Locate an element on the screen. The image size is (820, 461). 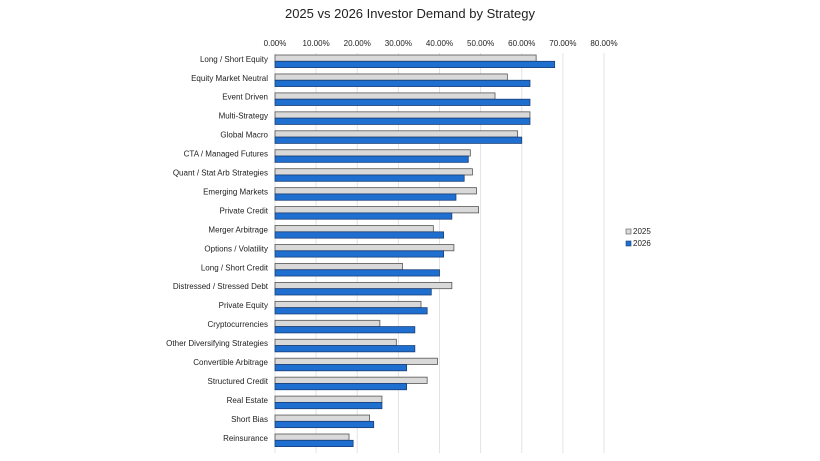
category-label: Short Bias is located at coordinates (249, 419).